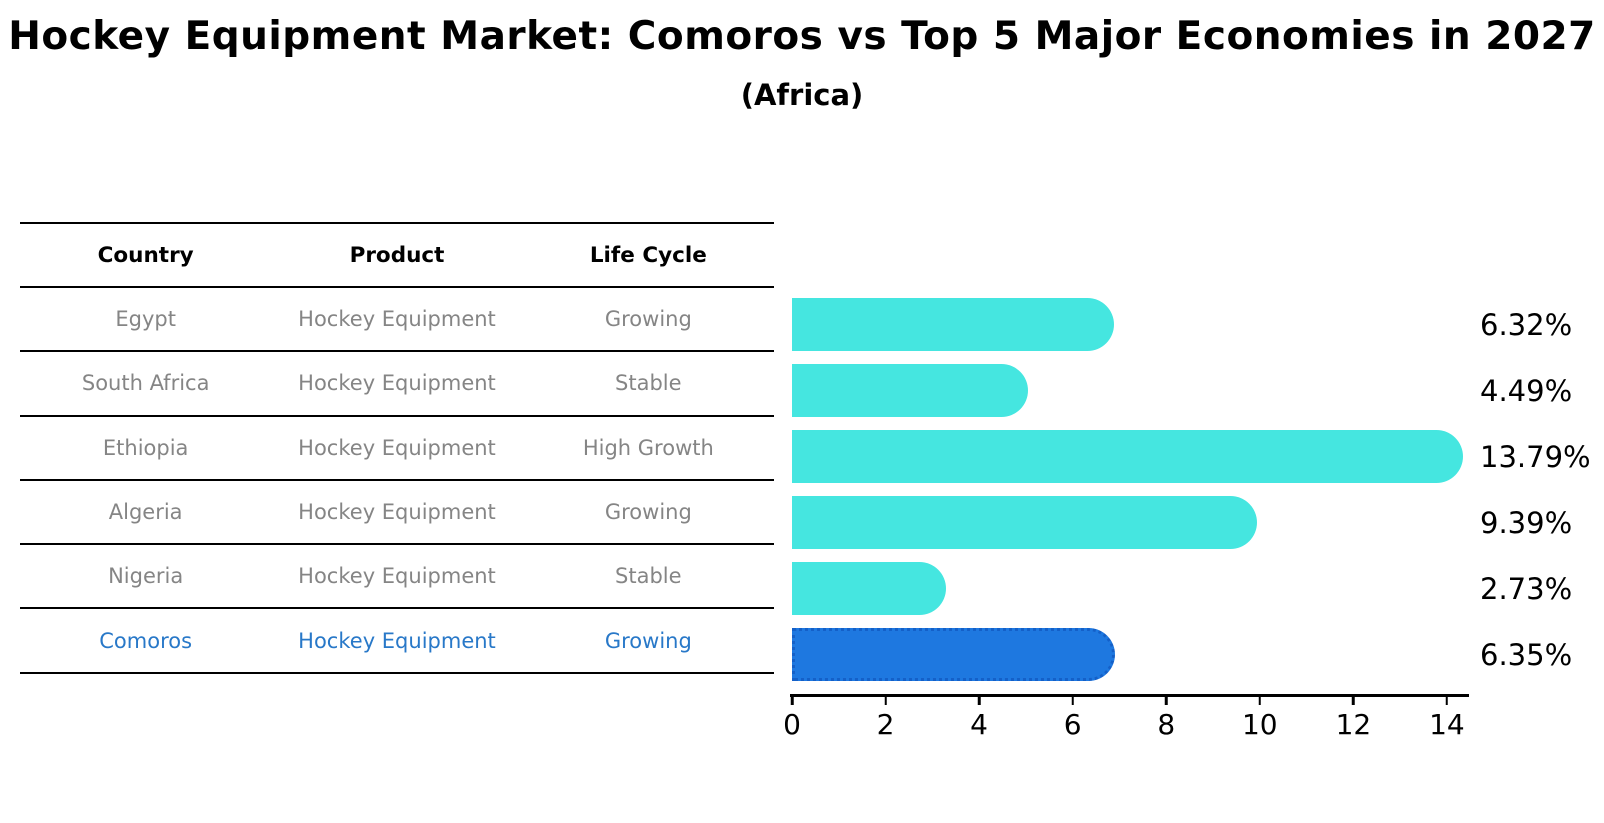  Describe the element at coordinates (1540, 490) in the screenshot. I see `bar-value-labels: 6.32% 4.49% 13.79% 9.39% 2.73% 6.35%` at that location.